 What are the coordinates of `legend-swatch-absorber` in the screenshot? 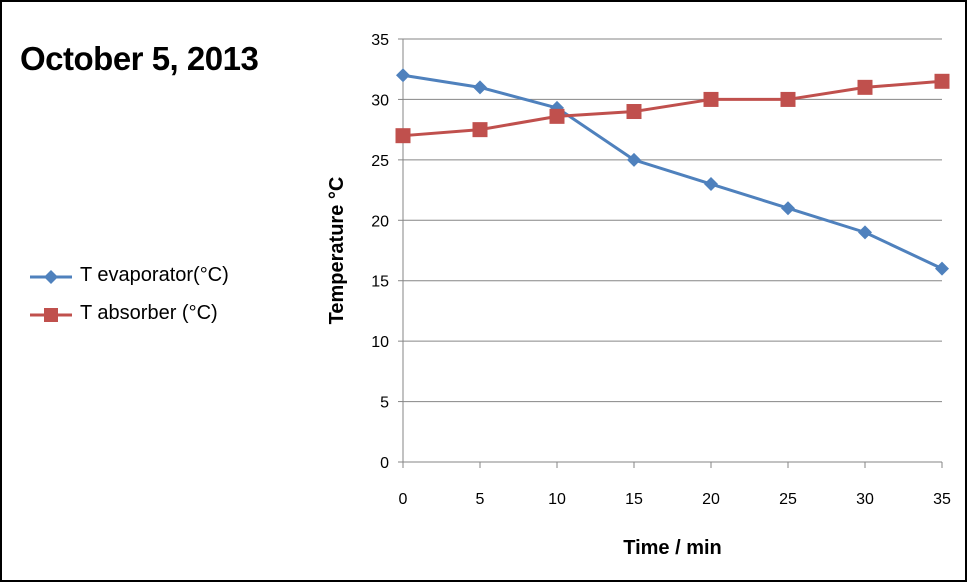 It's located at (51, 315).